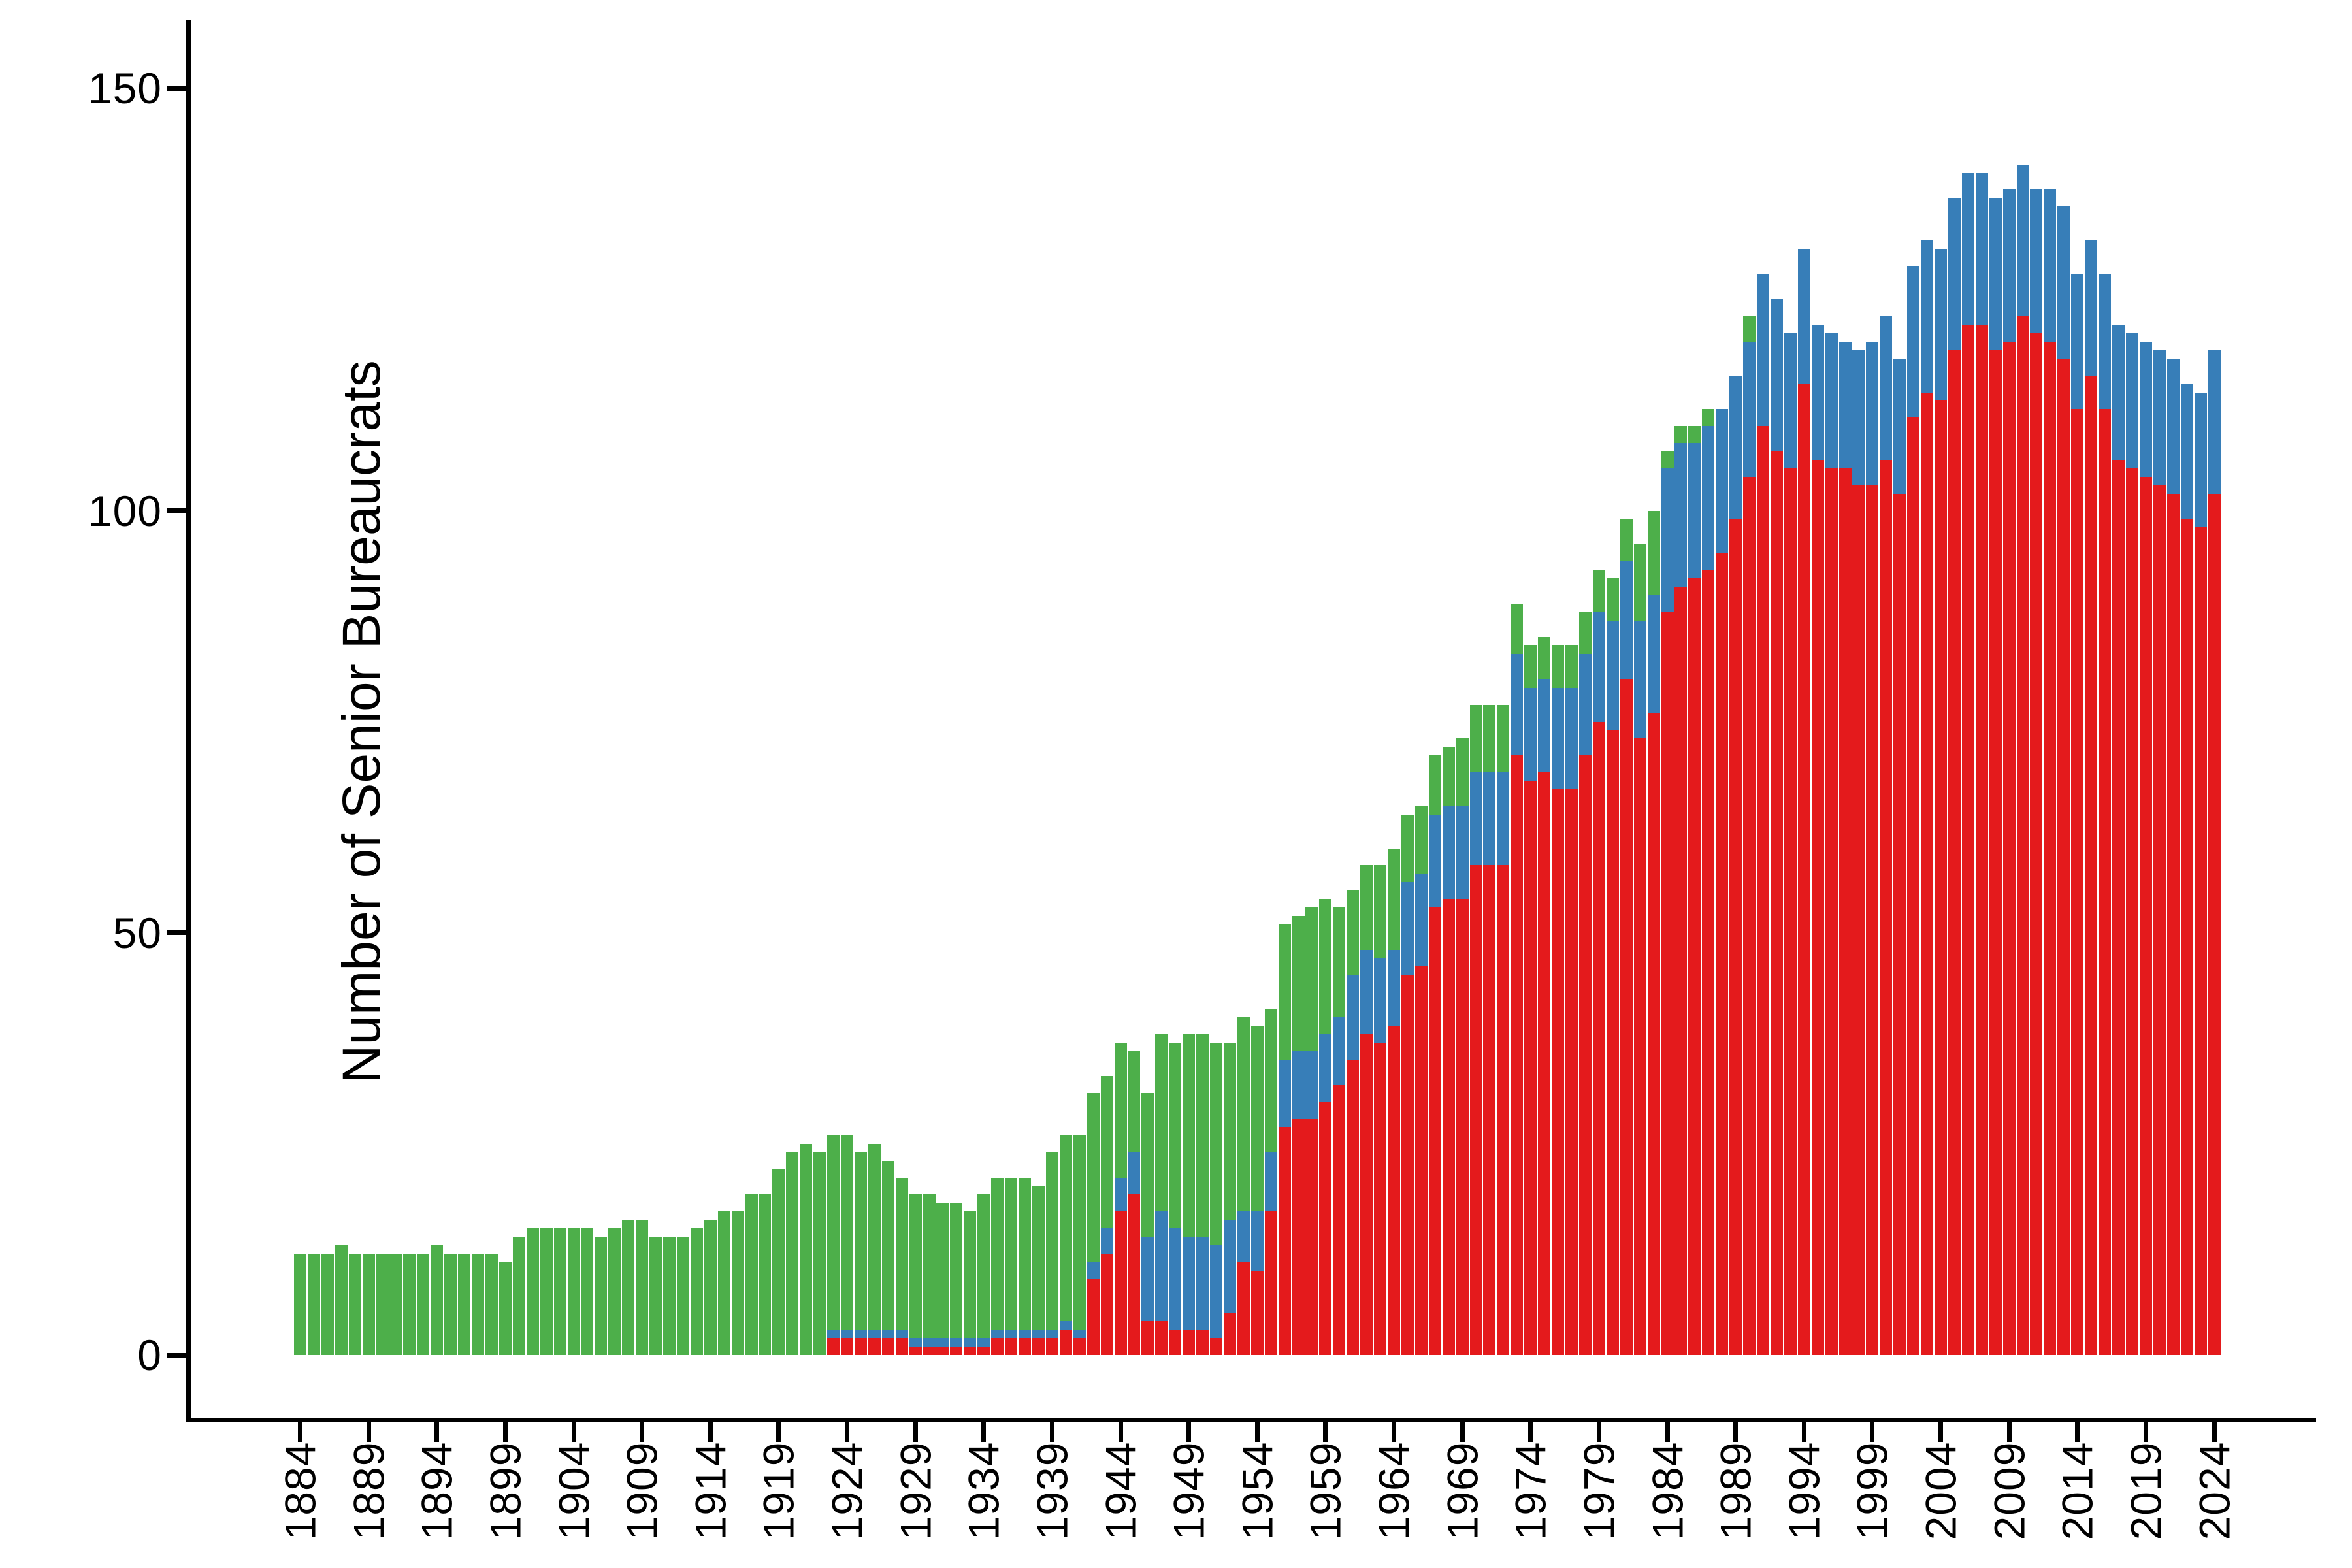 This screenshot has height=1568, width=2352. What do you see at coordinates (1394, 1101) in the screenshot?
I see `bar-1964` at bounding box center [1394, 1101].